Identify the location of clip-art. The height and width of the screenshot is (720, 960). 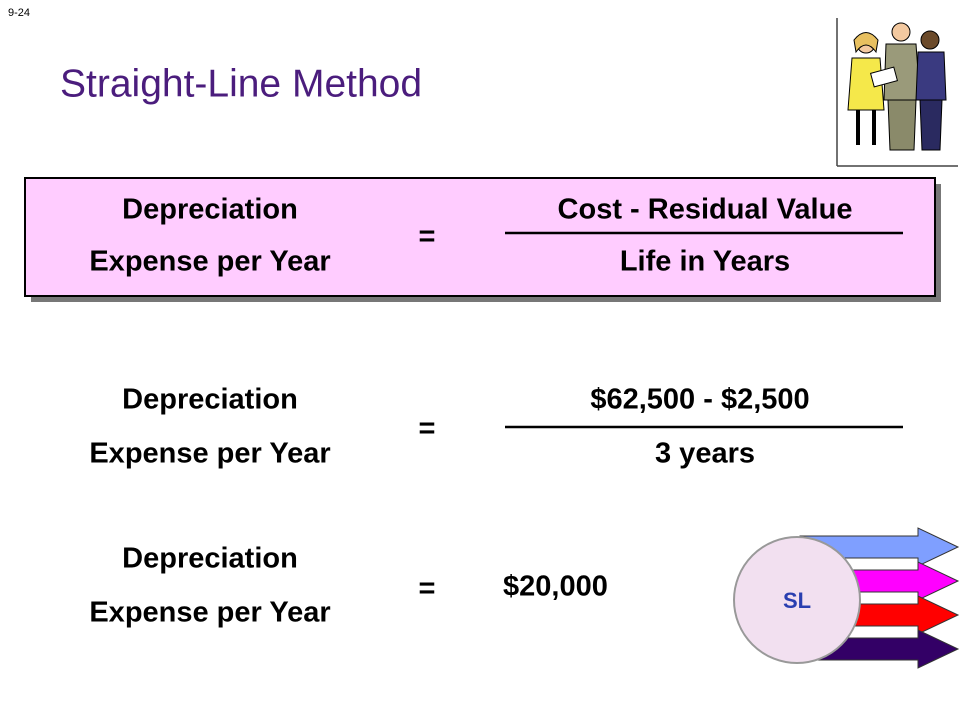
(897, 92).